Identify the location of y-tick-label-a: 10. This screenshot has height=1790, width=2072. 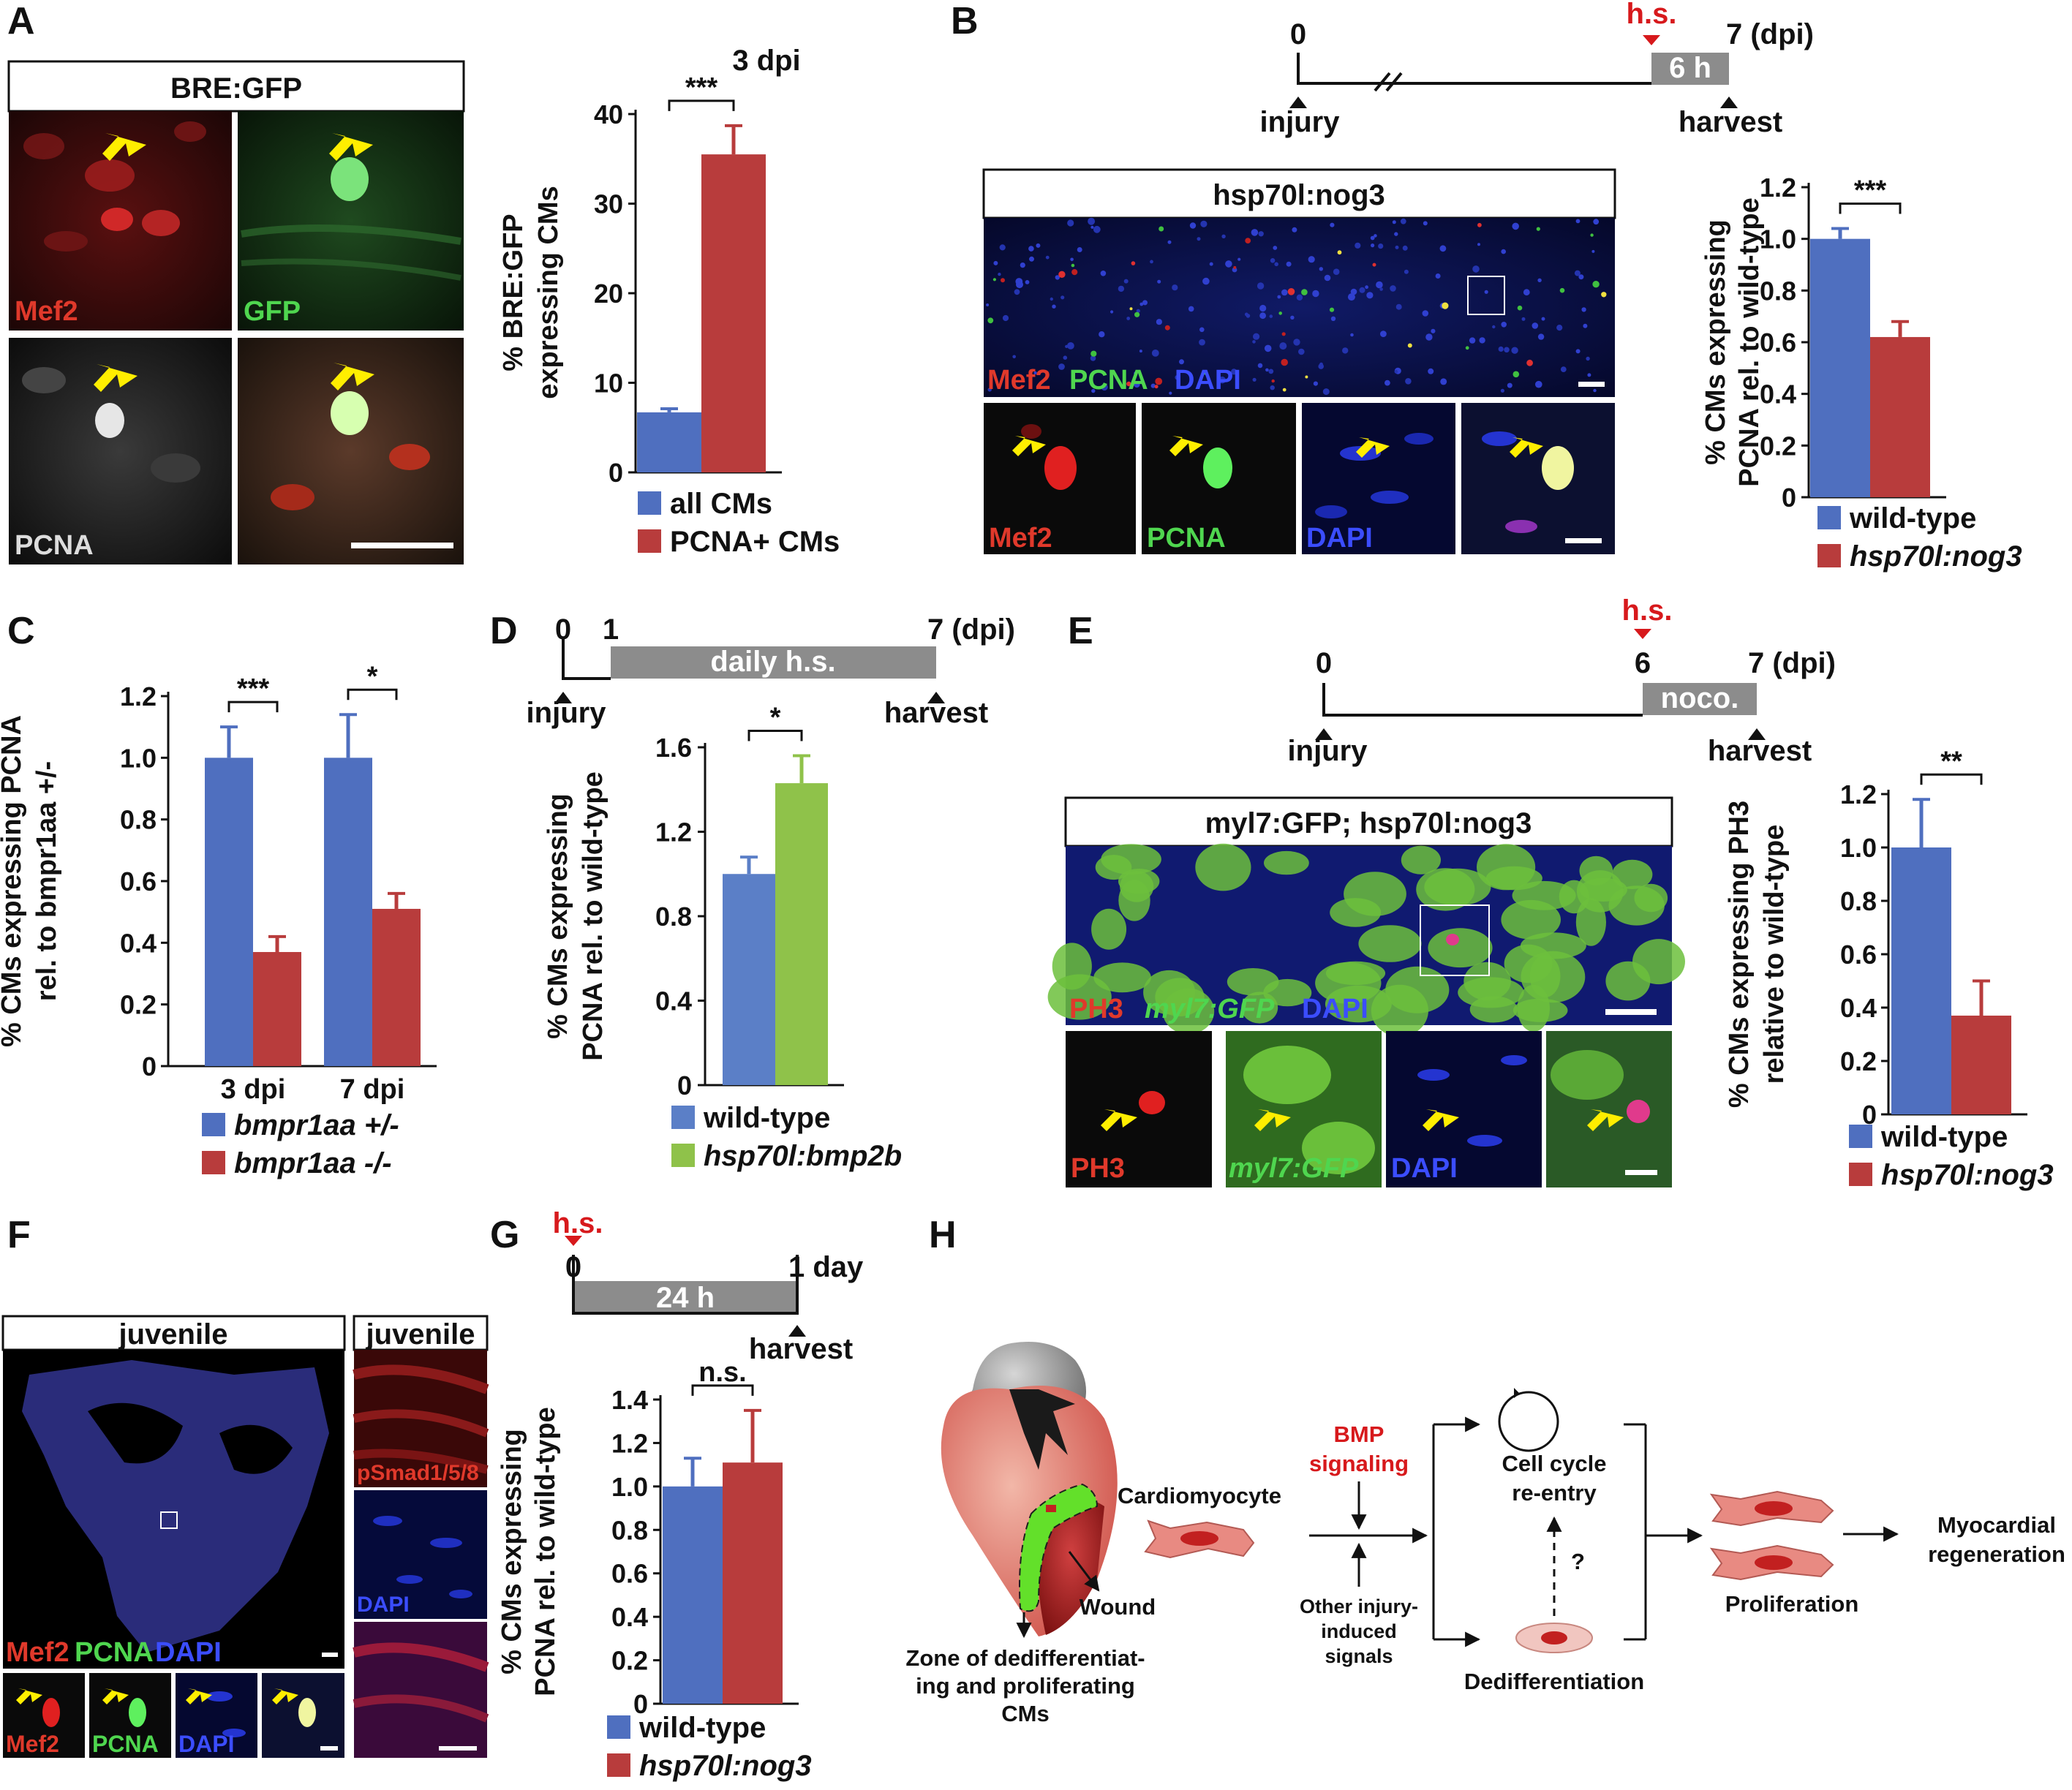
(608, 384).